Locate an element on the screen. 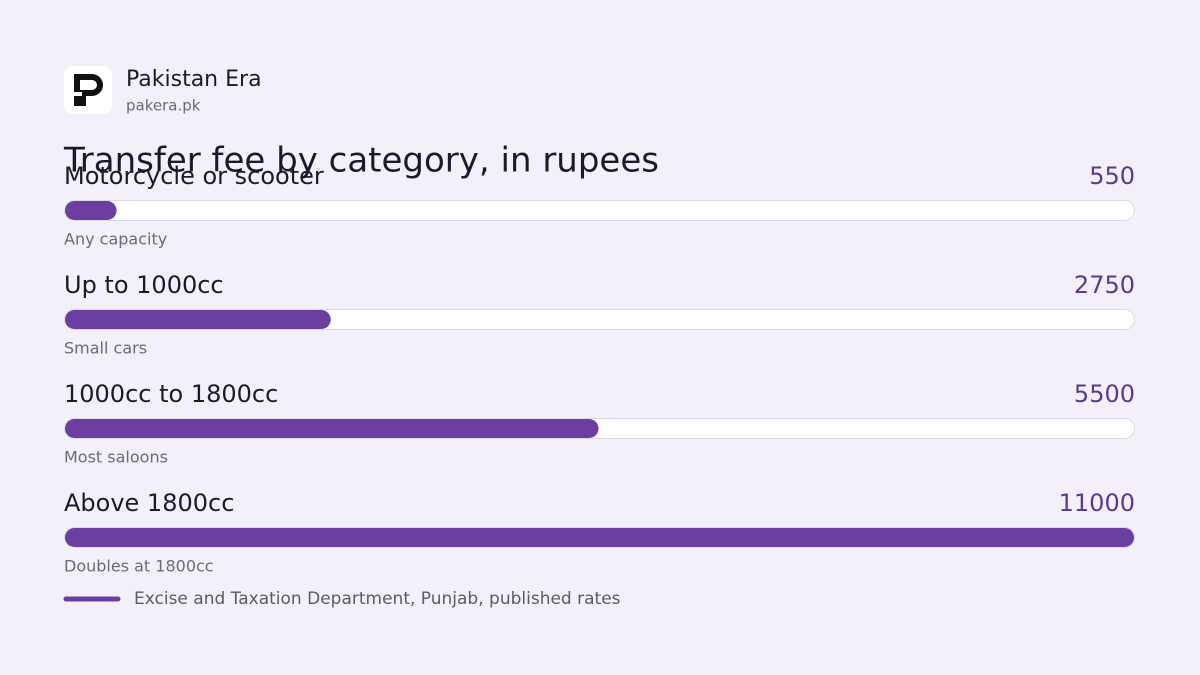 The image size is (1200, 675). value-label: 11000 is located at coordinates (1097, 503).